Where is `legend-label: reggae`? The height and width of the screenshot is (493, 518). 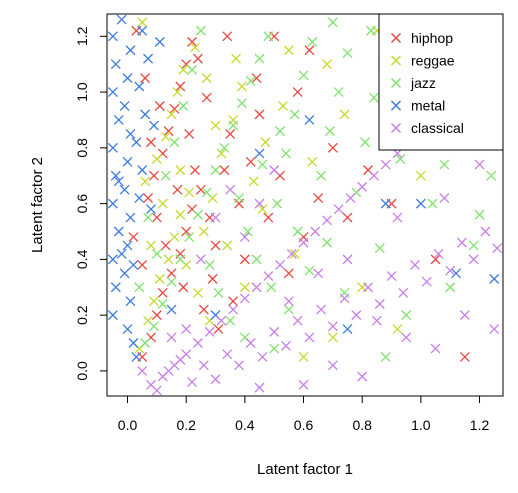 legend-label: reggae is located at coordinates (433, 61).